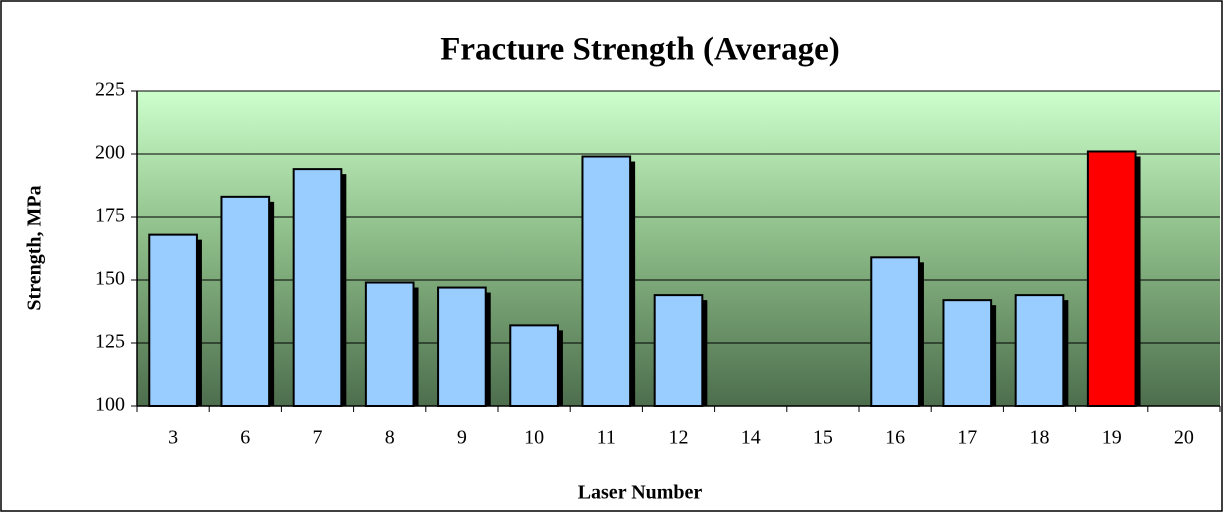  What do you see at coordinates (110, 405) in the screenshot?
I see `y-tick-label: 100` at bounding box center [110, 405].